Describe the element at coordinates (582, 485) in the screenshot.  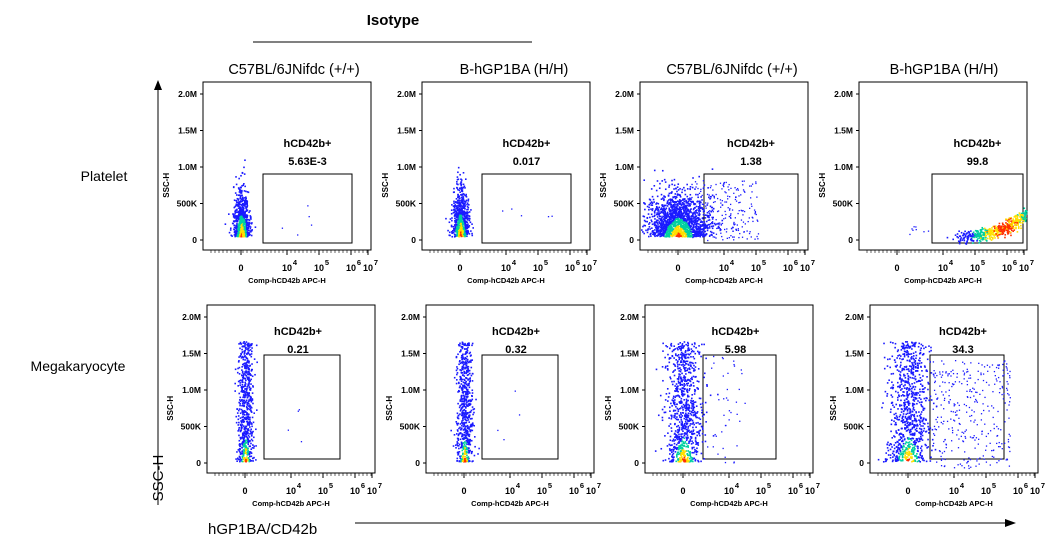
I see `x-tick-exponent: 6` at that location.